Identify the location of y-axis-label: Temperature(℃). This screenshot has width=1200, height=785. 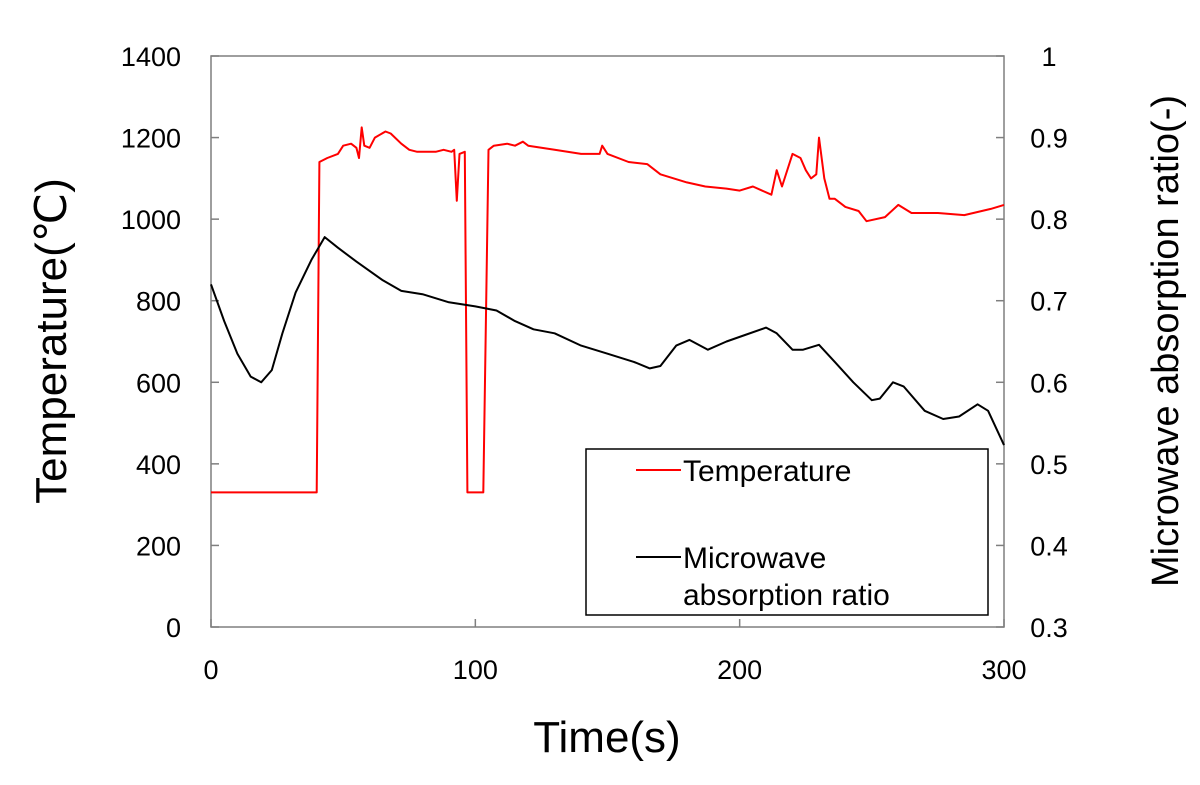
(51, 341).